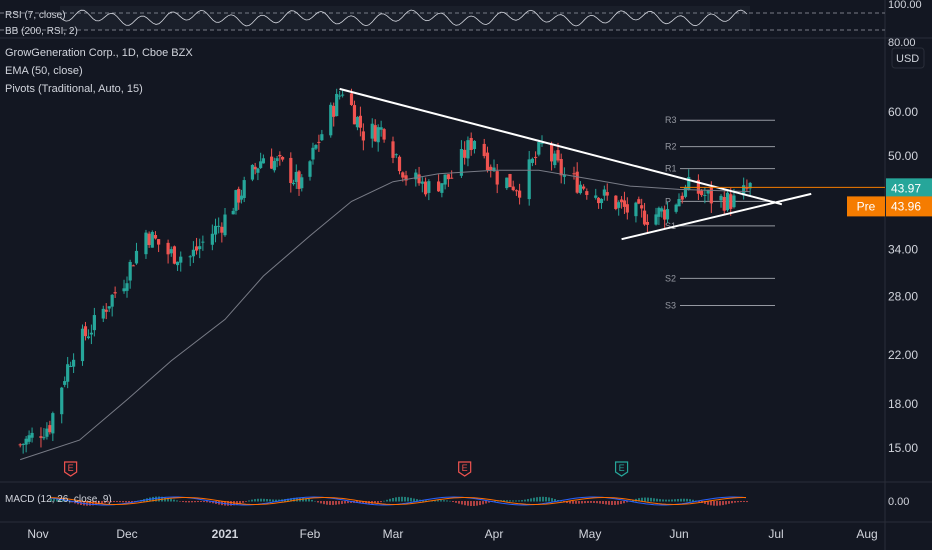 The height and width of the screenshot is (550, 932). What do you see at coordinates (35, 15) in the screenshot?
I see `rsi-label: RSI (7, close)` at bounding box center [35, 15].